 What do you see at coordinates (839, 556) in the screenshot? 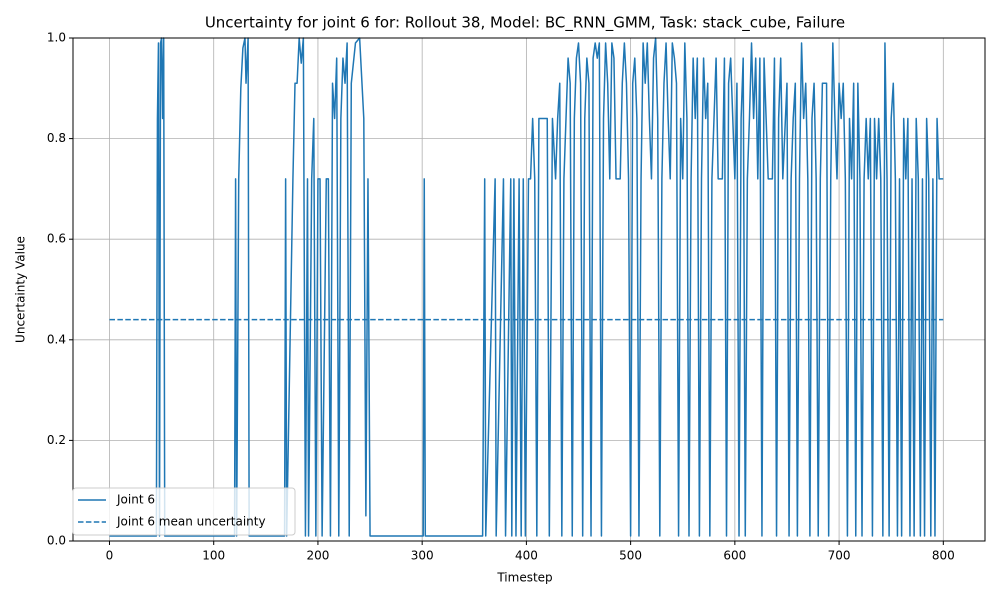
I see `x-tick-label: 700` at bounding box center [839, 556].